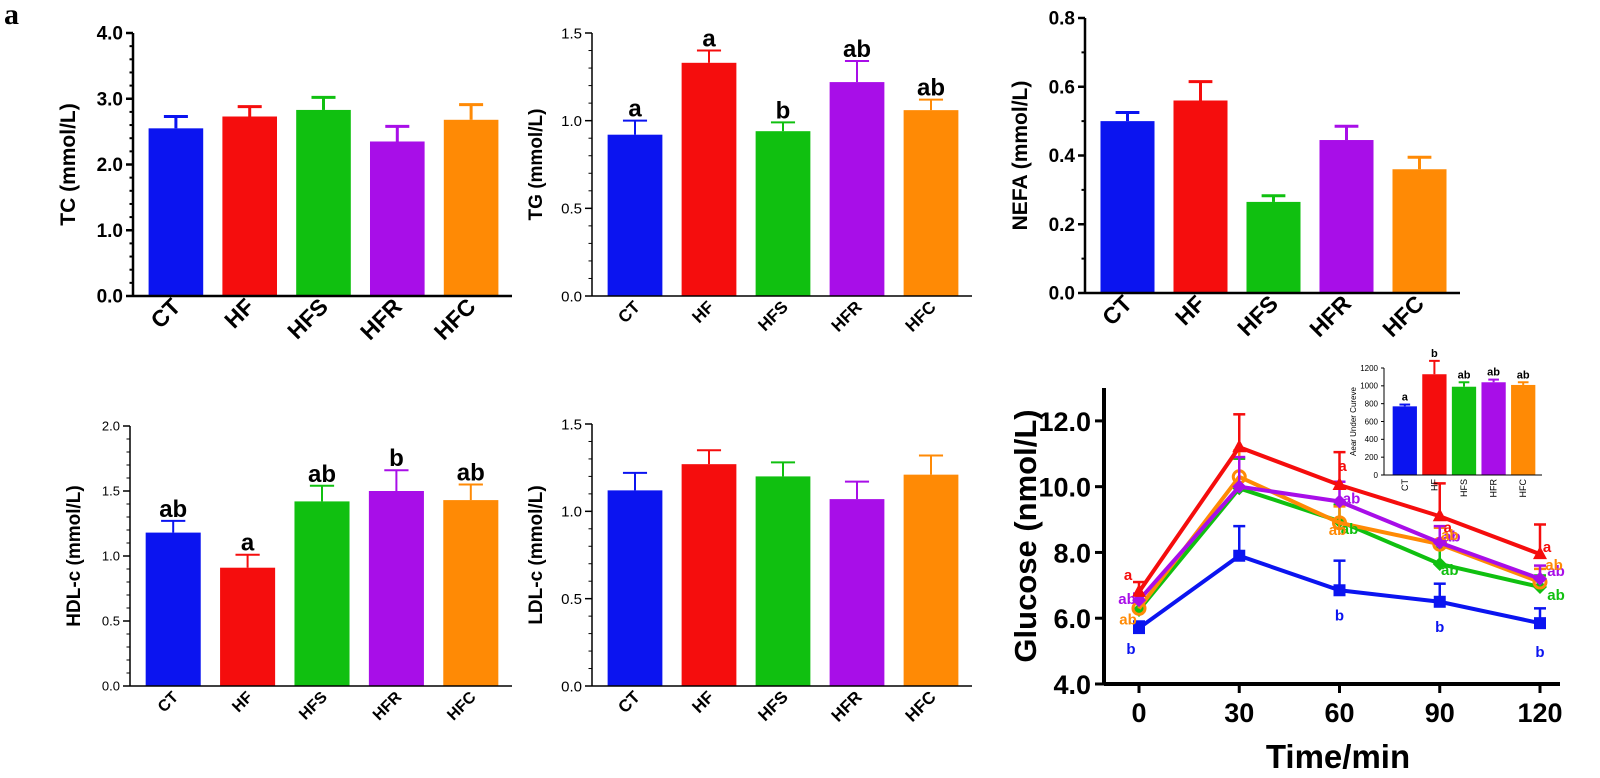 The width and height of the screenshot is (1600, 778). Describe the element at coordinates (1064, 422) in the screenshot. I see `glucose-y-tick-label: 12.0` at that location.